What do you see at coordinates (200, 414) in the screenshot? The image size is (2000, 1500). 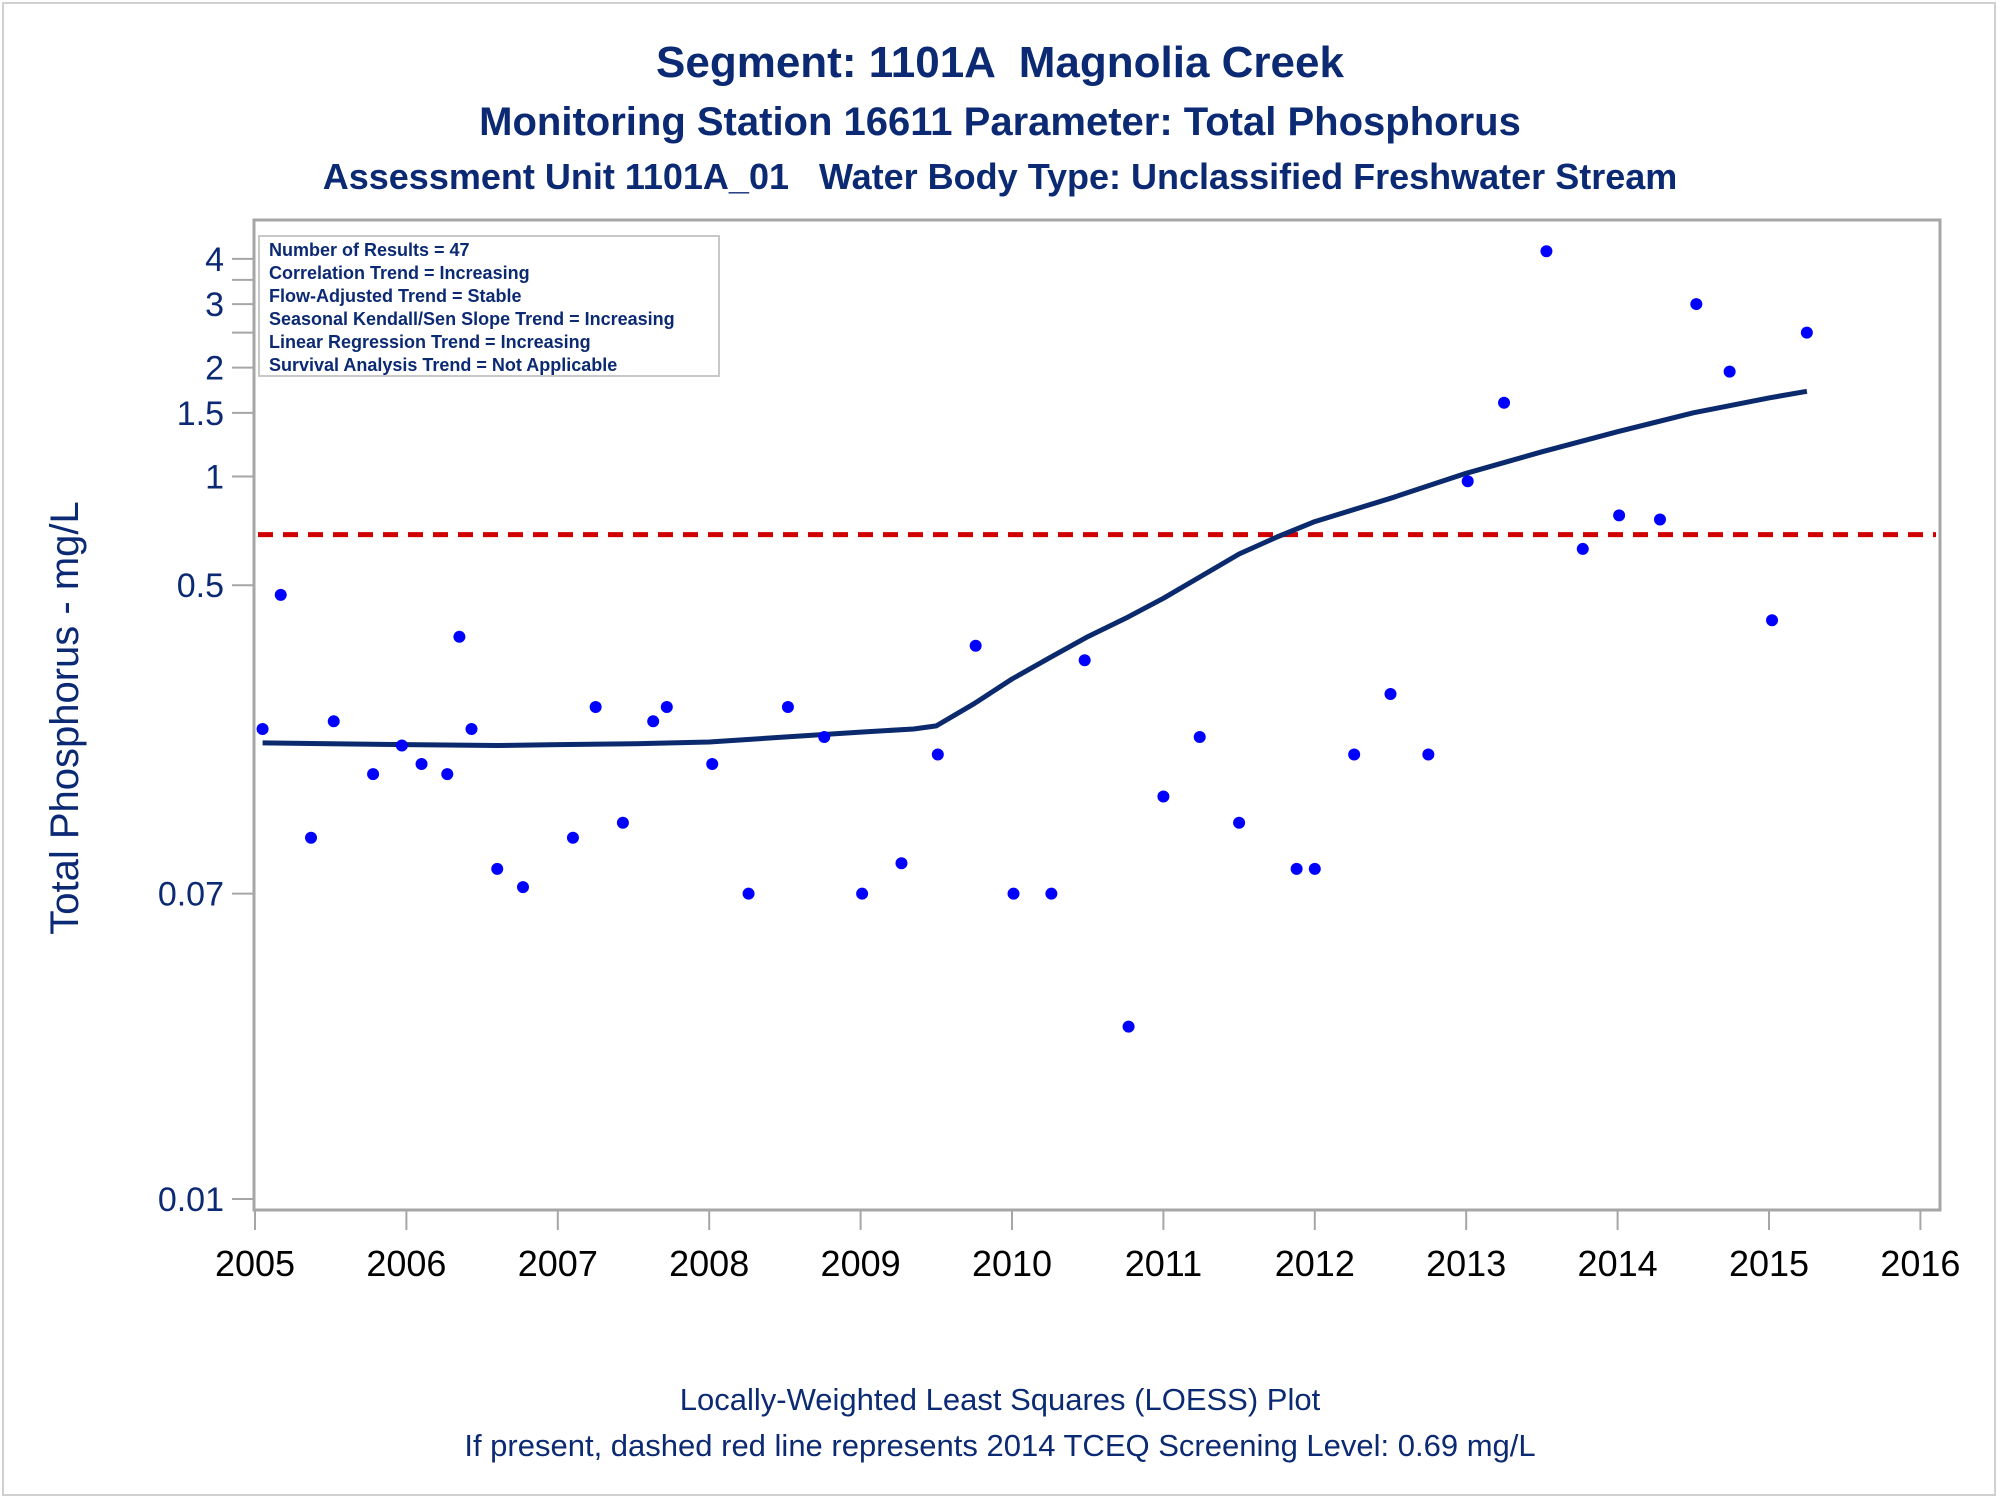 I see `y-tick-label-5: 1.5` at bounding box center [200, 414].